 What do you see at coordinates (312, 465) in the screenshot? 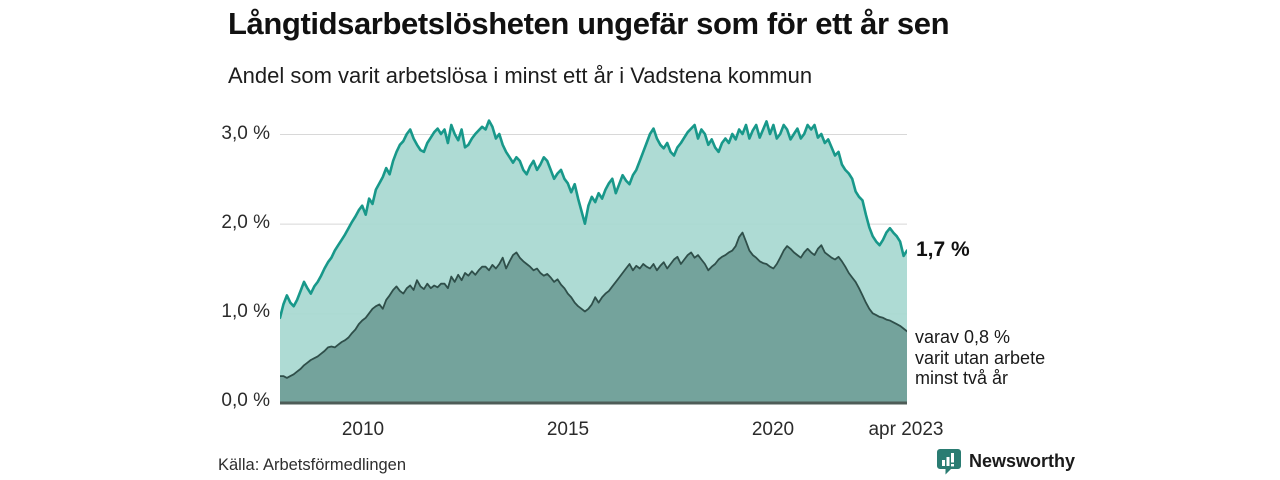
I see `source-label: Källa: Arbetsförmedlingen` at bounding box center [312, 465].